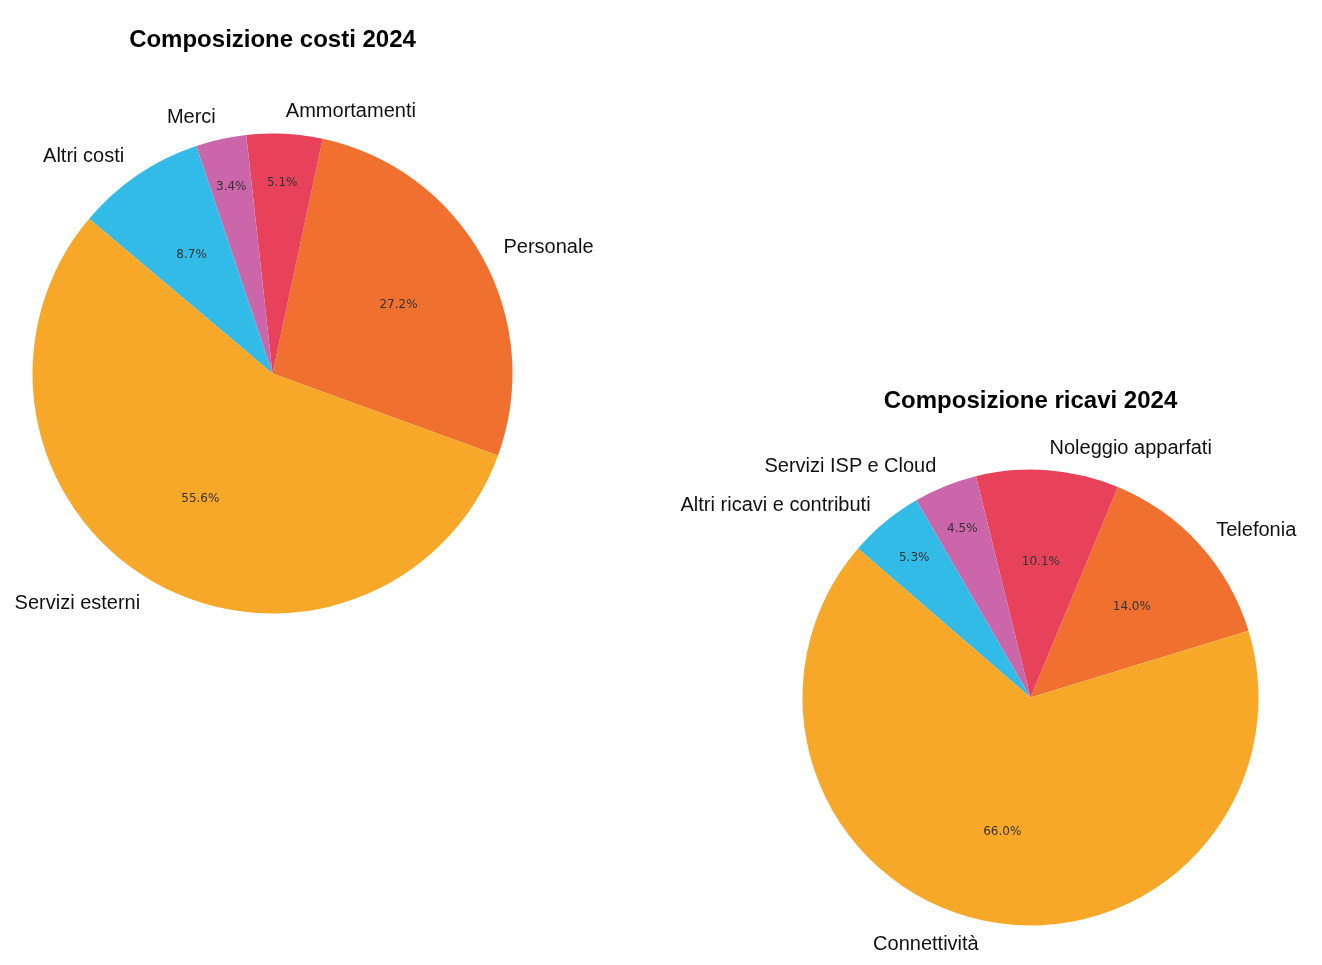 This screenshot has height=965, width=1322. What do you see at coordinates (962, 528) in the screenshot?
I see `data-label: 4.5%` at bounding box center [962, 528].